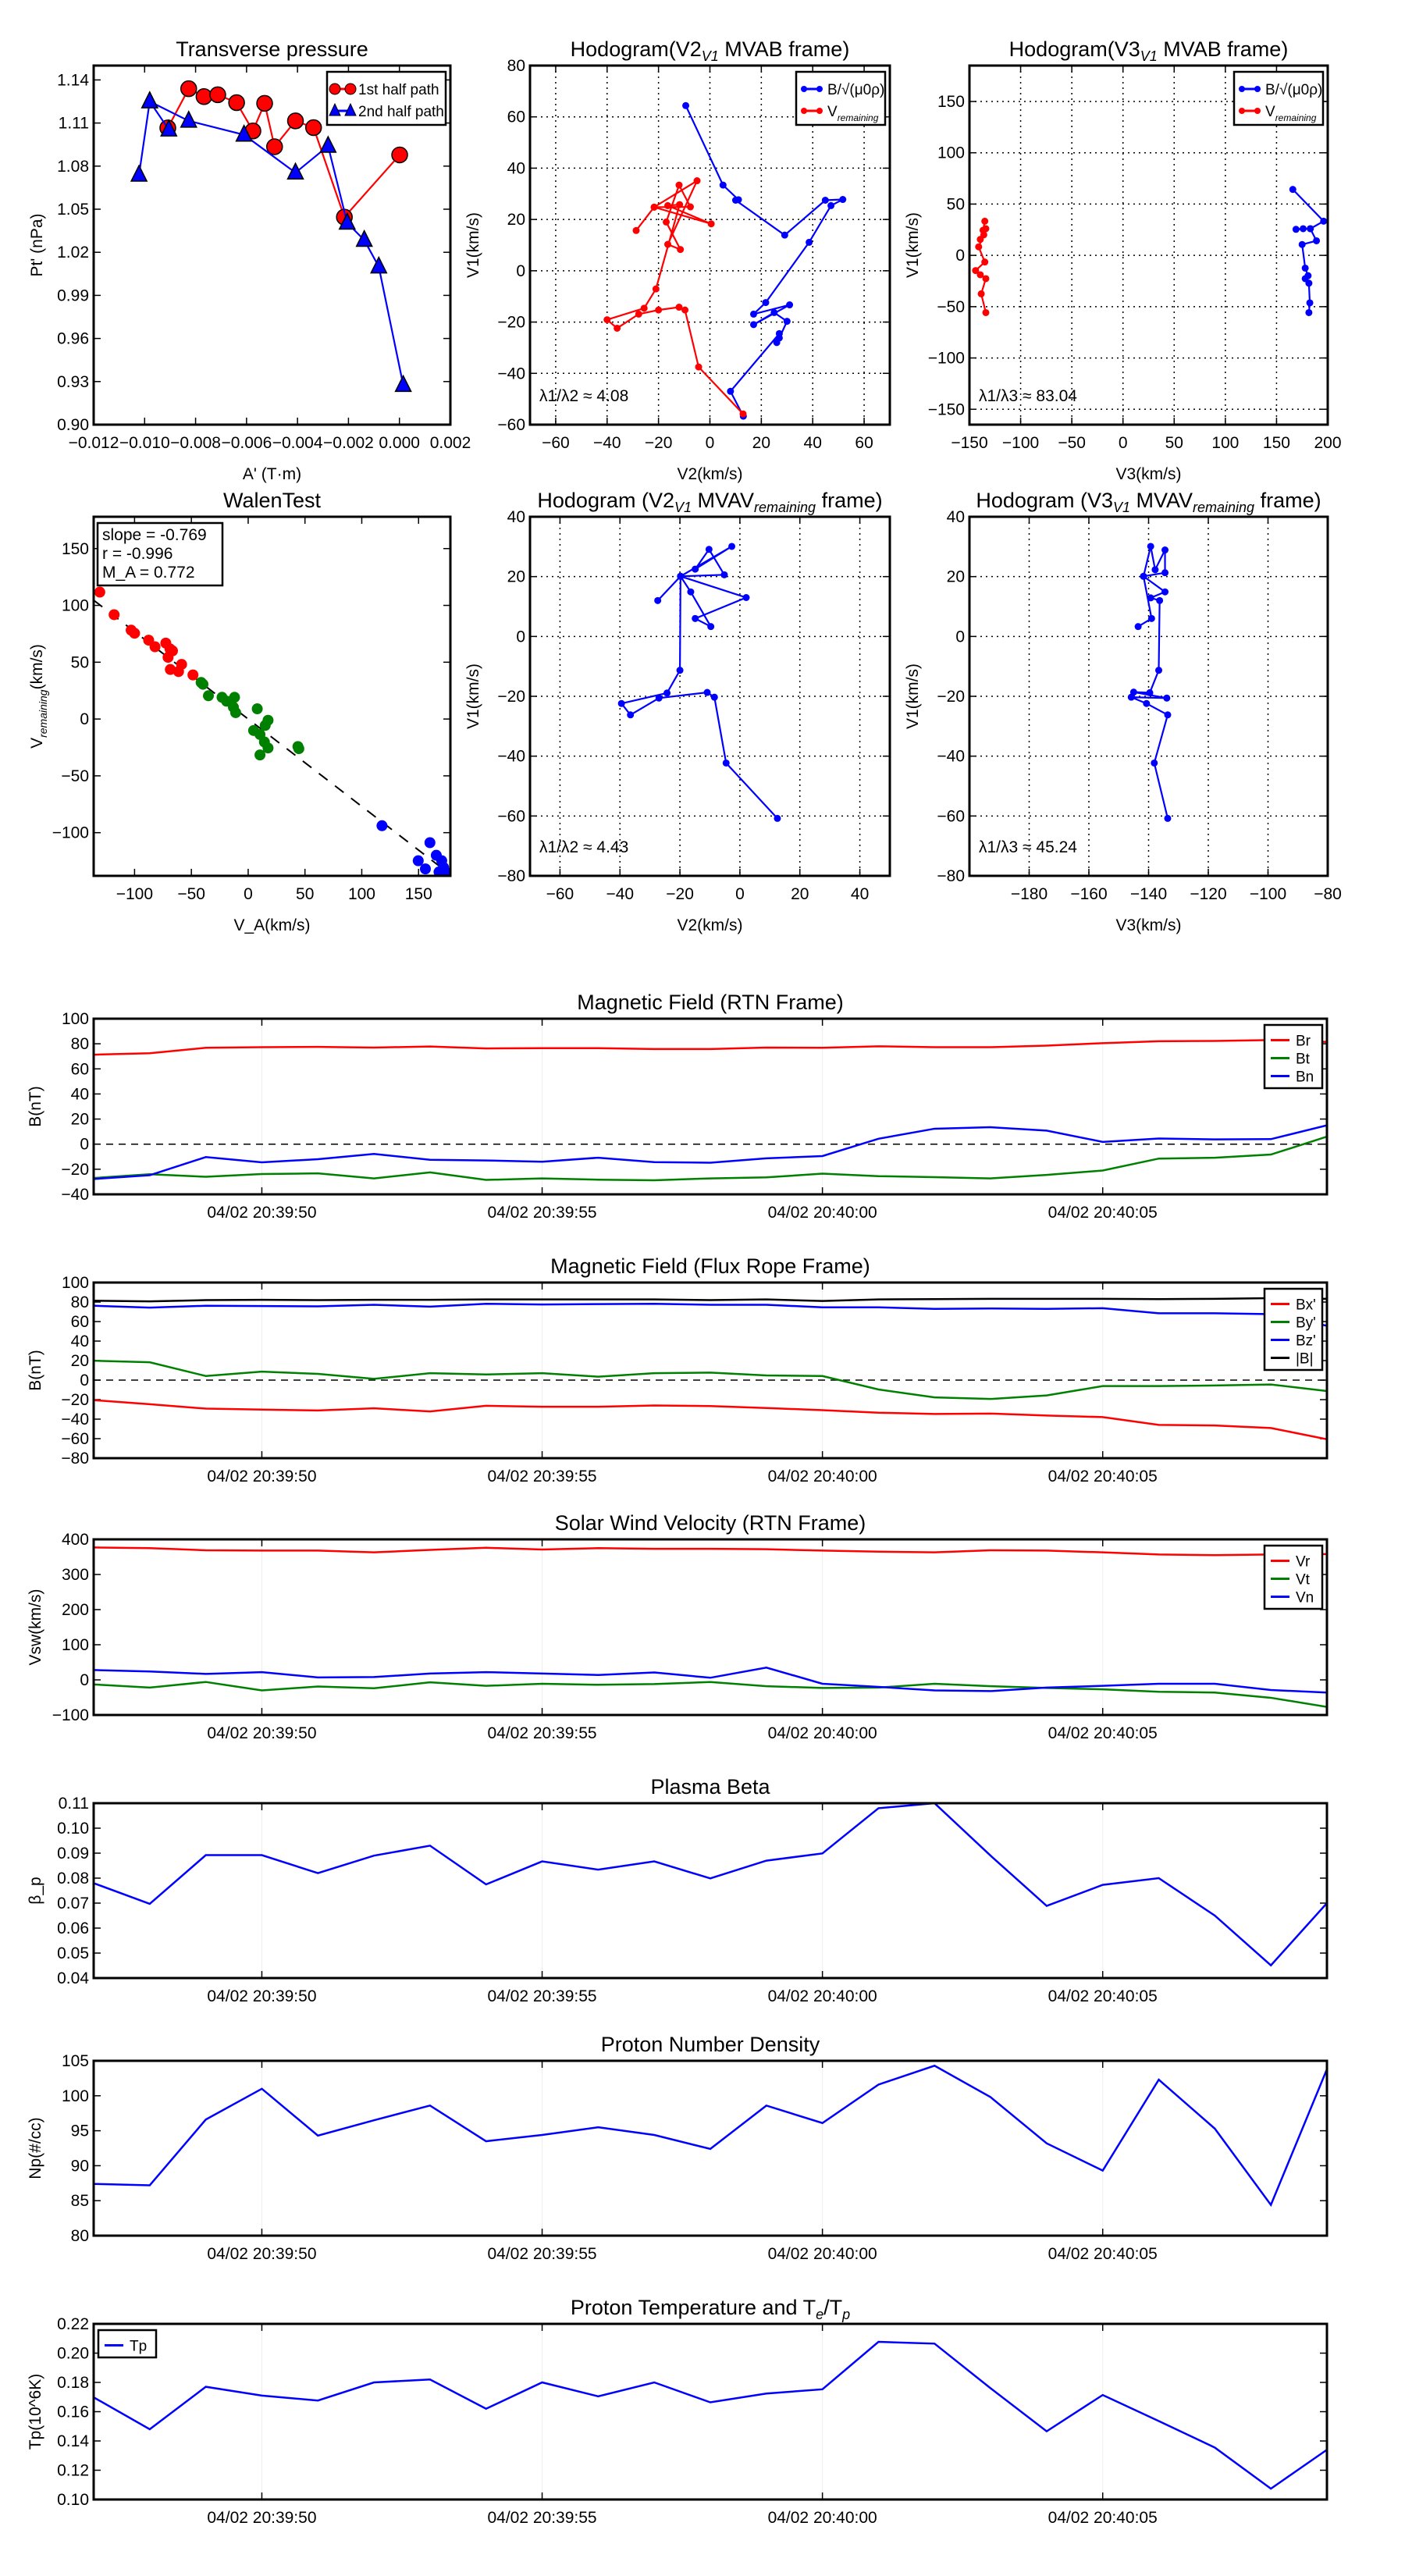 The height and width of the screenshot is (2576, 1405). What do you see at coordinates (73, 167) in the screenshot?
I see `y-tick-label: 1.08` at bounding box center [73, 167].